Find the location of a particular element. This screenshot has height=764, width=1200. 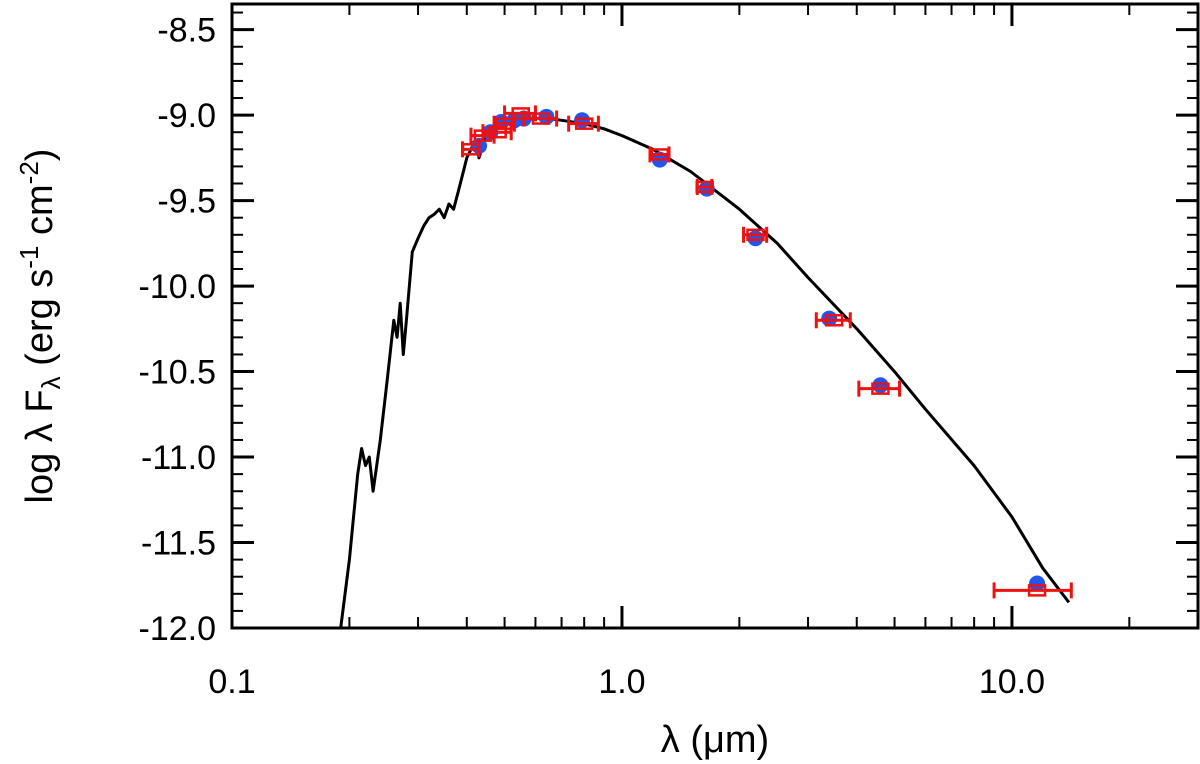

y-title-mid: (erg s is located at coordinates (40, 323).